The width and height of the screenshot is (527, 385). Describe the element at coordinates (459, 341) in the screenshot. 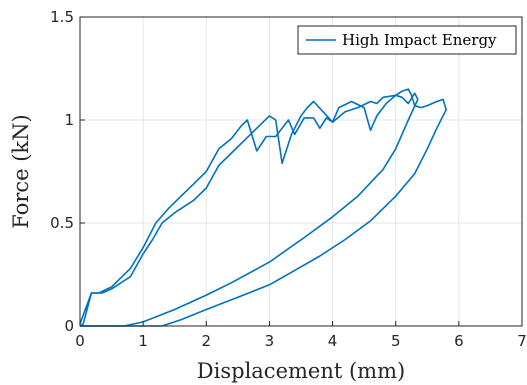

I see `x-tick-label: 6` at that location.